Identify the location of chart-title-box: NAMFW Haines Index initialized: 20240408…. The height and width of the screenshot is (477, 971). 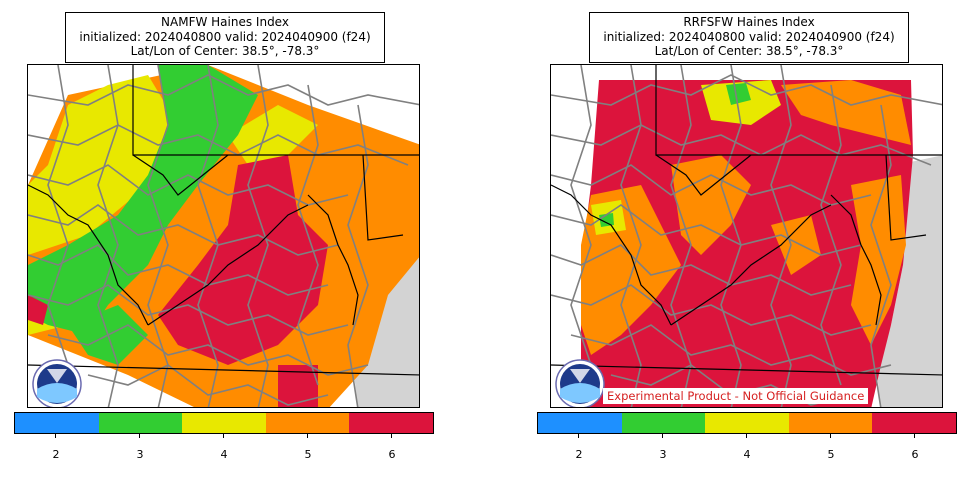
(225, 37).